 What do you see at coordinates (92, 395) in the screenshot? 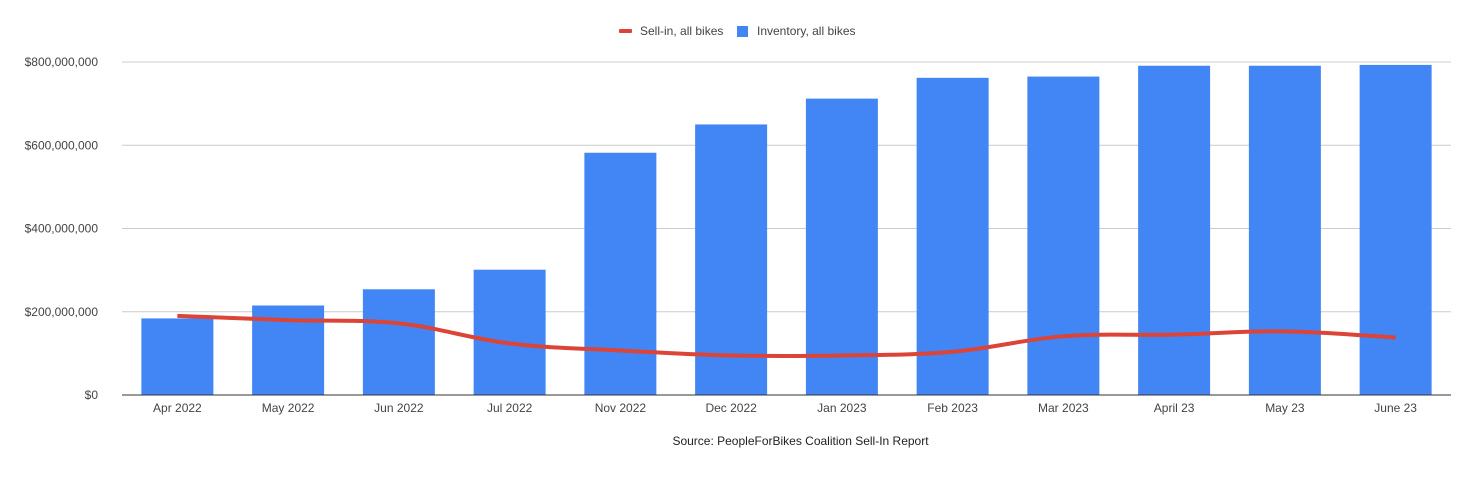
I see `y-tick-label: $0` at bounding box center [92, 395].